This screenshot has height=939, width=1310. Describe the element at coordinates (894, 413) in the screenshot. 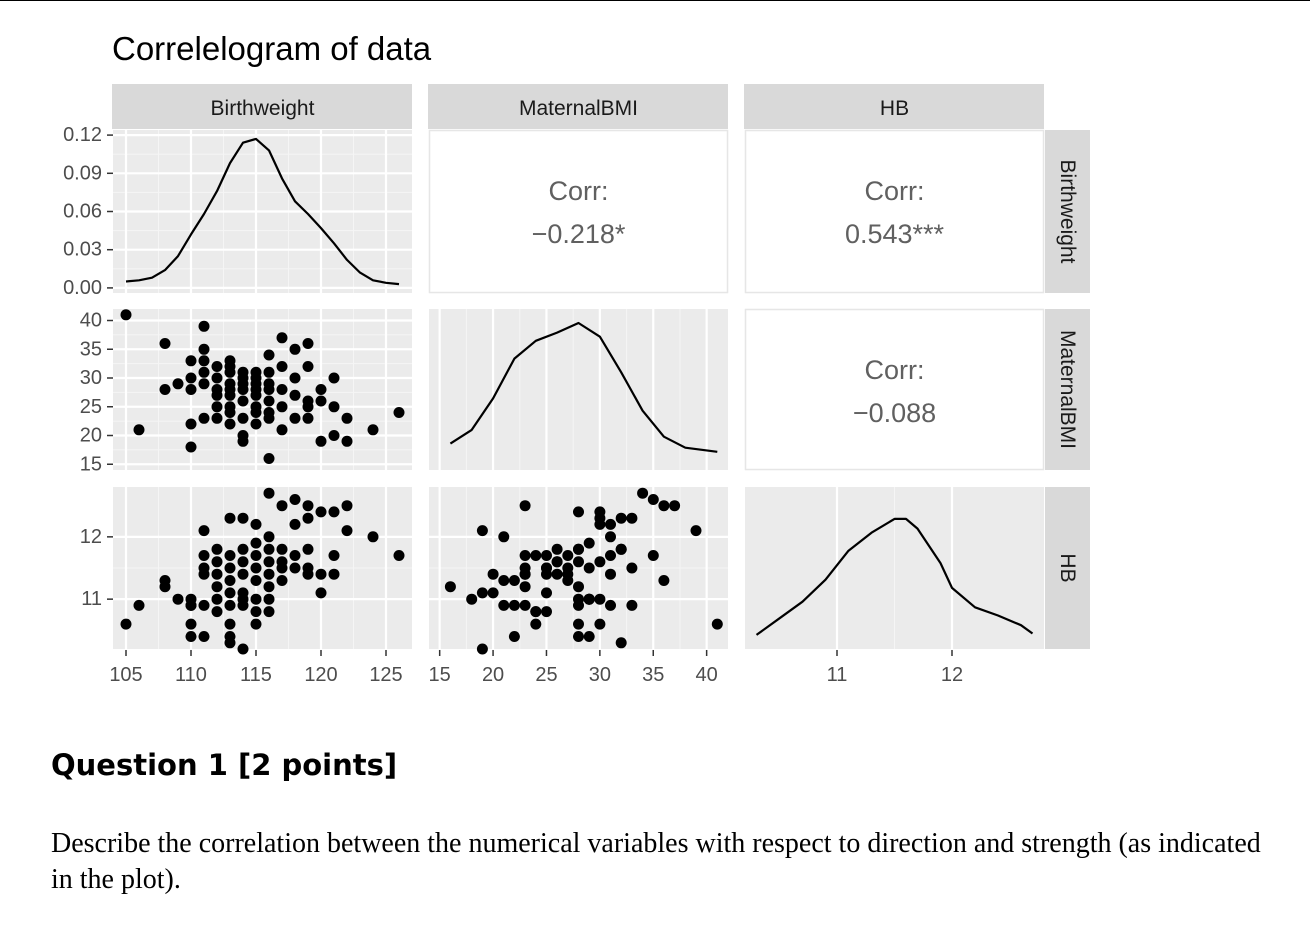

I see `correlation-value: −0.088` at that location.